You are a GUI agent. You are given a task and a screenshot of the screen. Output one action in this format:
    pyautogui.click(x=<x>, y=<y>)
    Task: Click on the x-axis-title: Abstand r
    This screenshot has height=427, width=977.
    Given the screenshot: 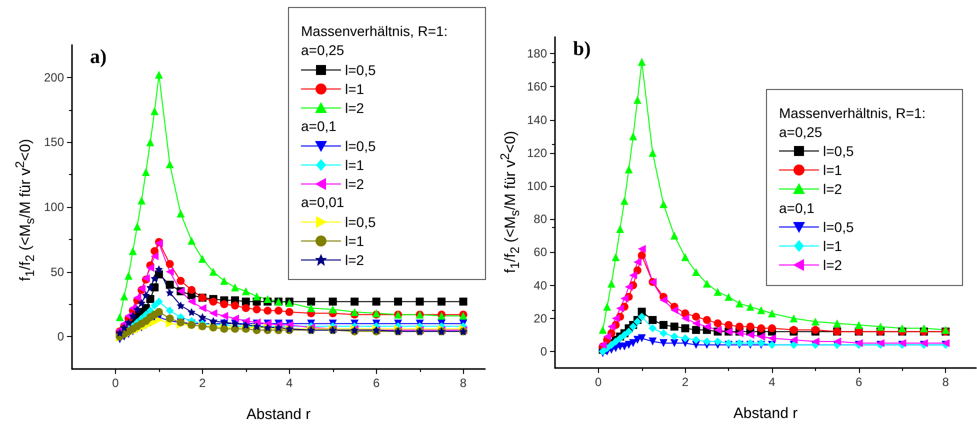 What is the action you would take?
    pyautogui.click(x=278, y=414)
    